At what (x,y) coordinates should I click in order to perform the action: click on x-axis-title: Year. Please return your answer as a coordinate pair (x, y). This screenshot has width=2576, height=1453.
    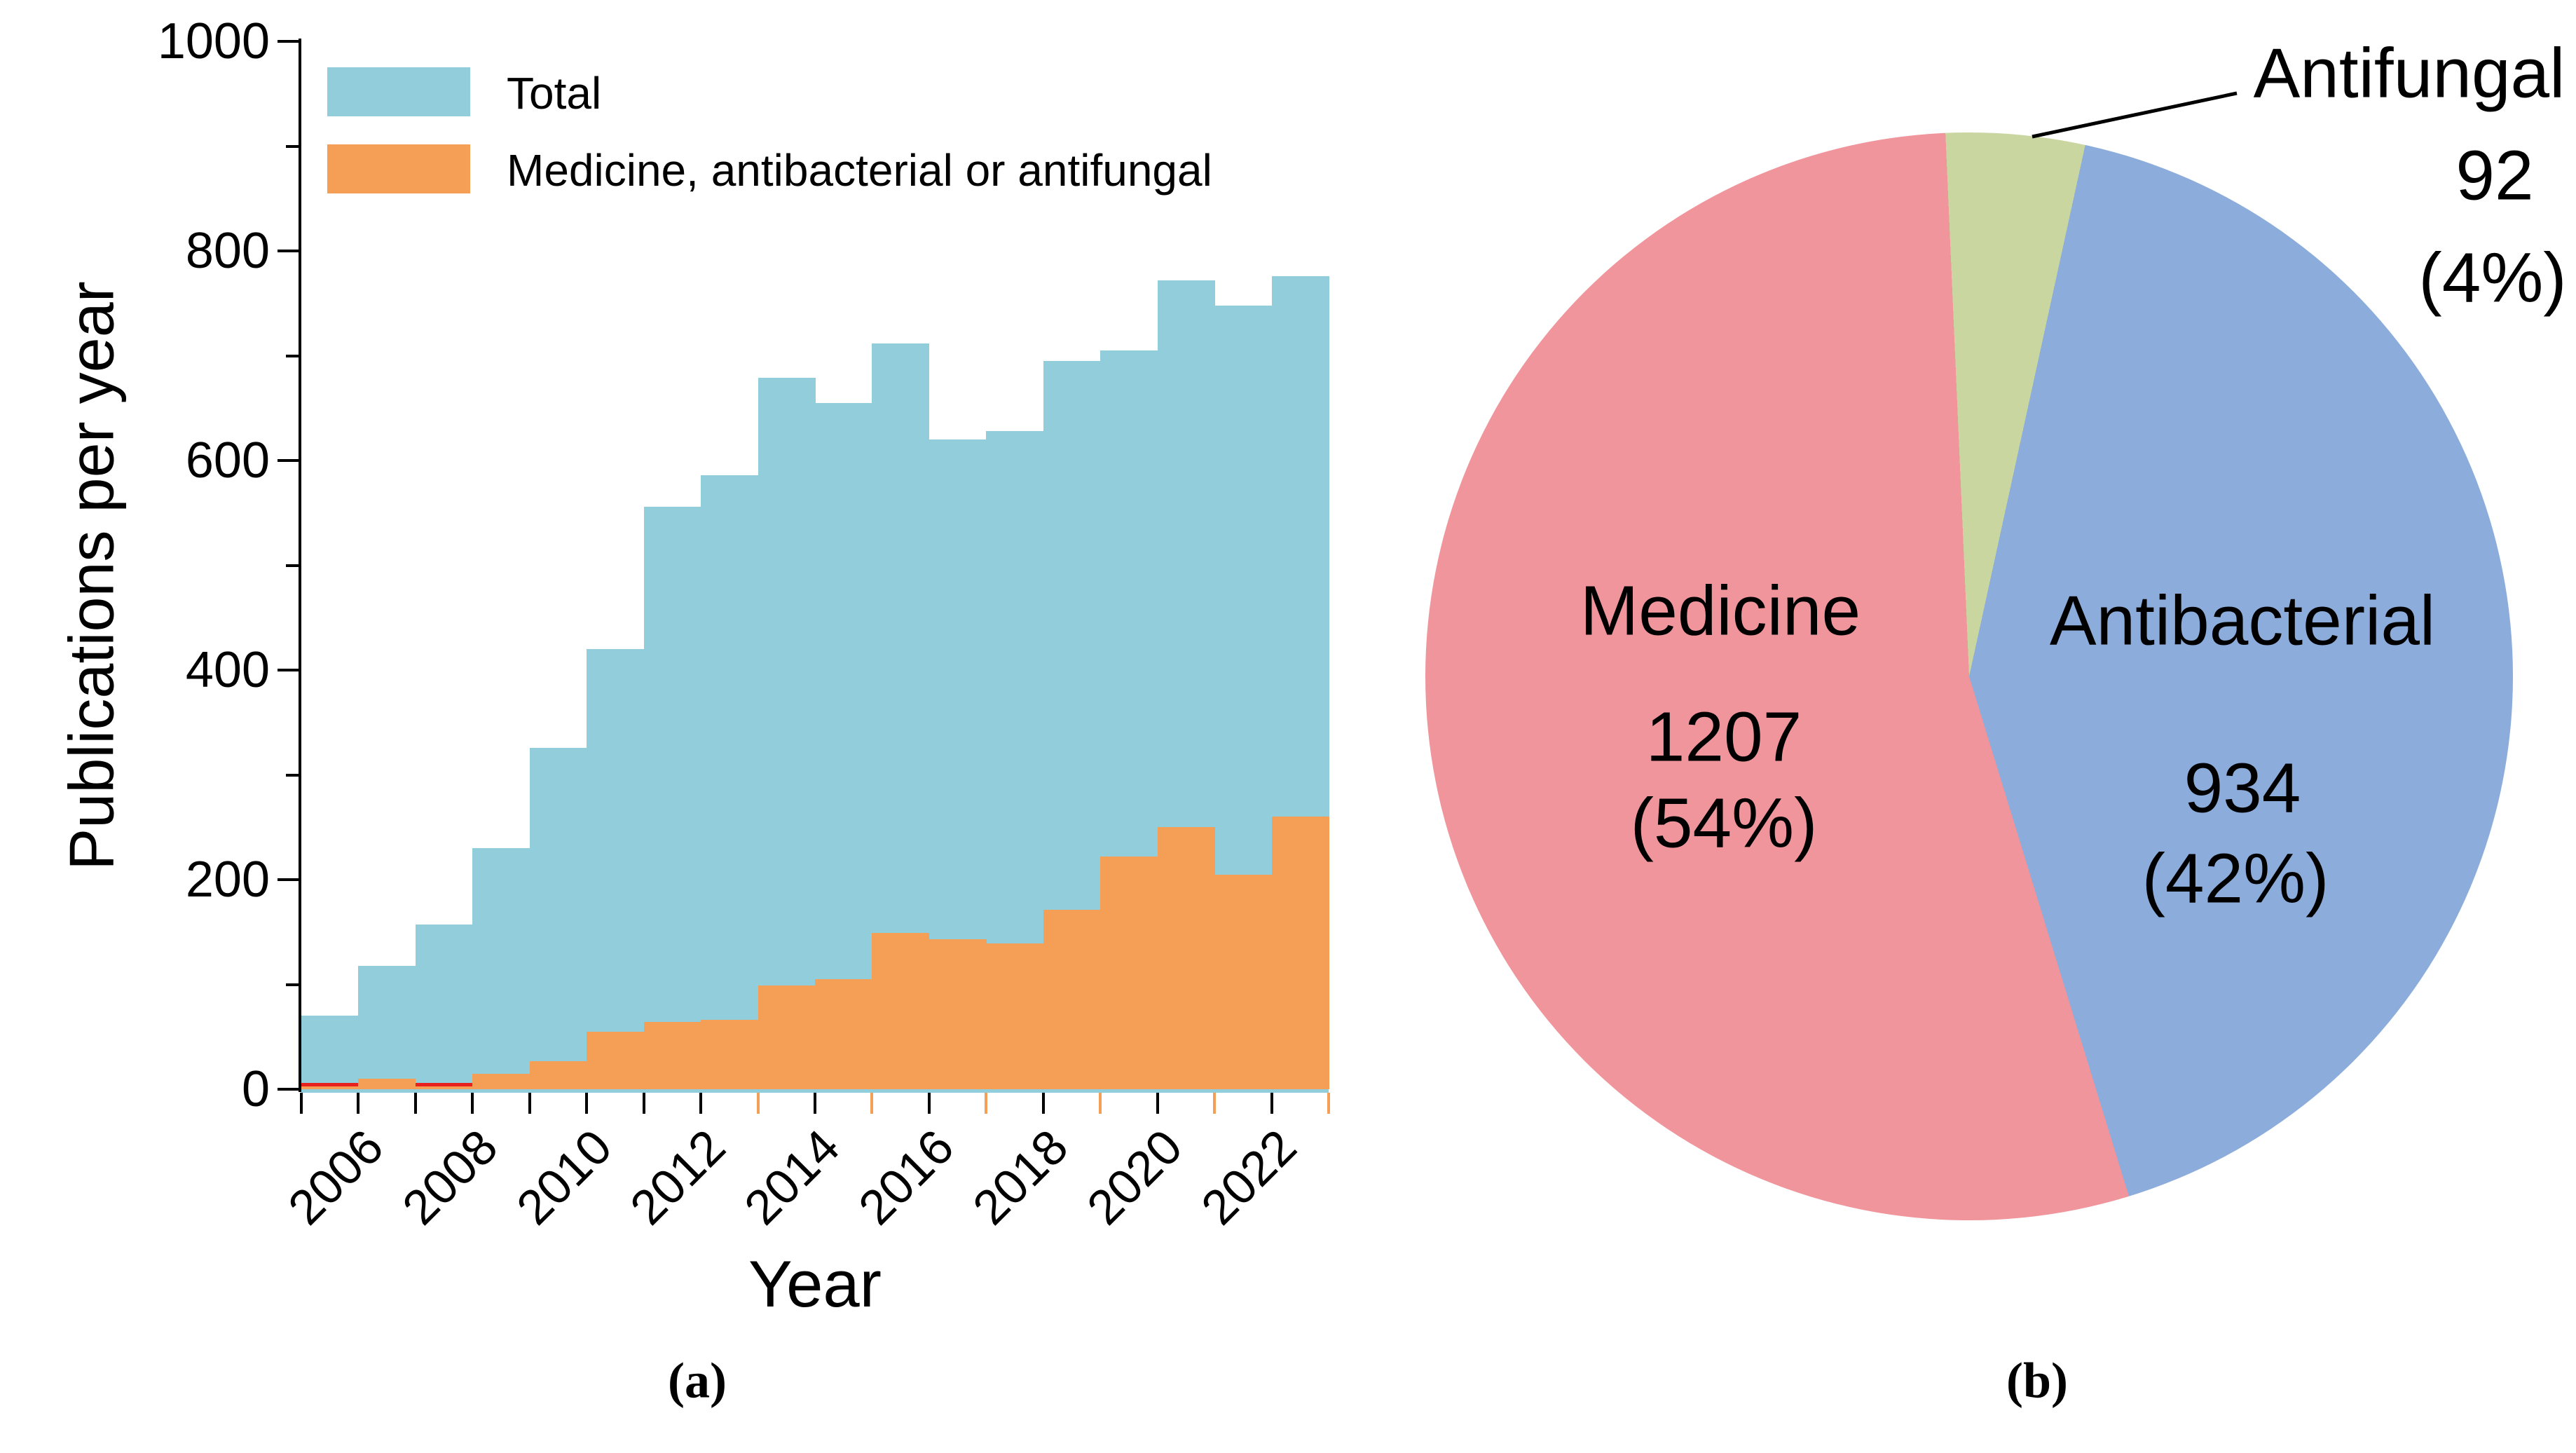
    Looking at the image, I should click on (815, 1284).